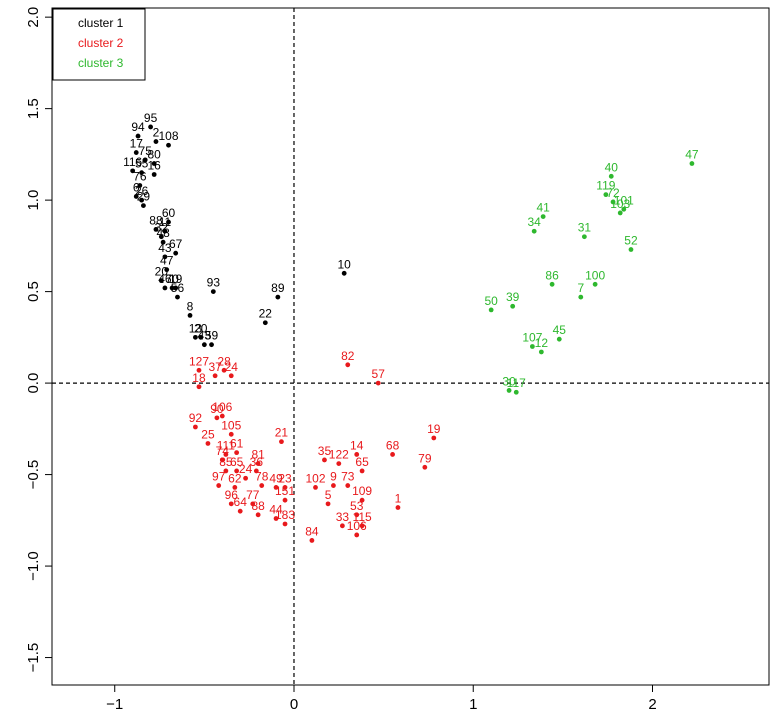 The width and height of the screenshot is (783, 726). What do you see at coordinates (357, 526) in the screenshot?
I see `point-label: 106` at bounding box center [357, 526].